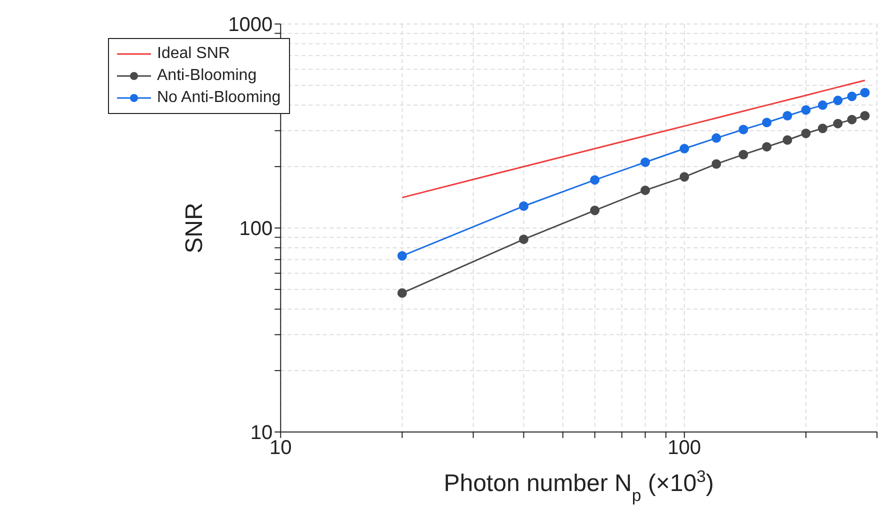  Describe the element at coordinates (219, 98) in the screenshot. I see `legend-label: No Anti-Blooming` at that location.